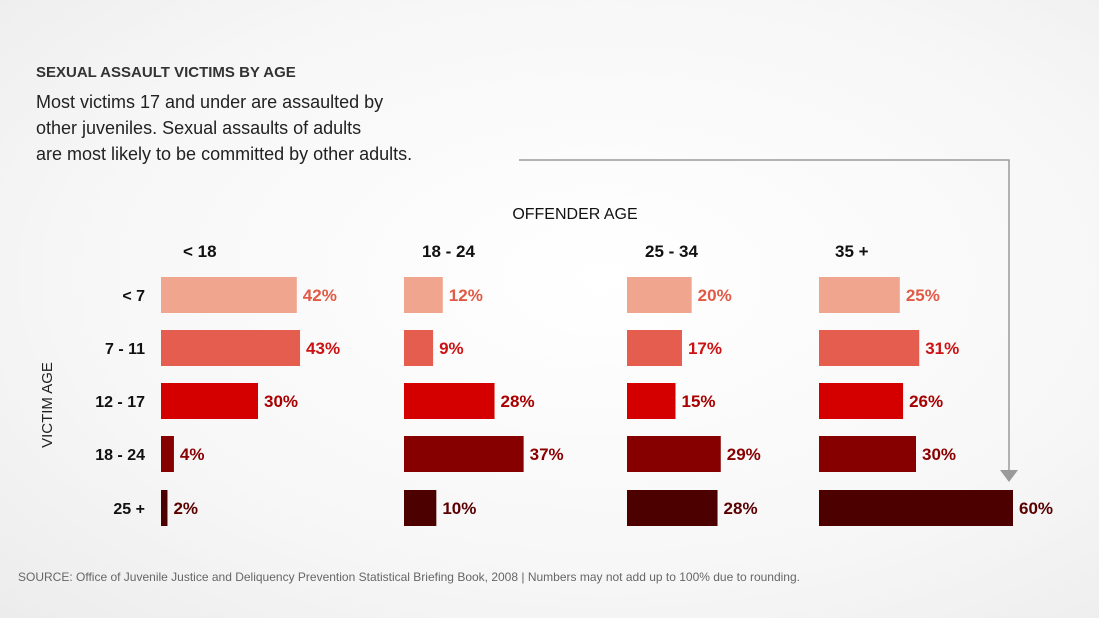 Image resolution: width=1099 pixels, height=618 pixels. I want to click on value-label-r1-c3: 31%, so click(942, 348).